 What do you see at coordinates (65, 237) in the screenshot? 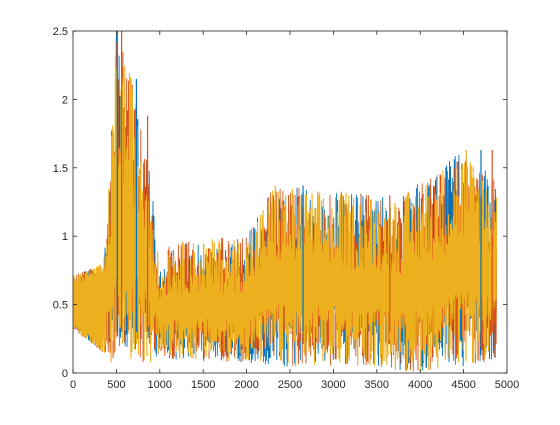
I see `y-tick-label: 1` at bounding box center [65, 237].